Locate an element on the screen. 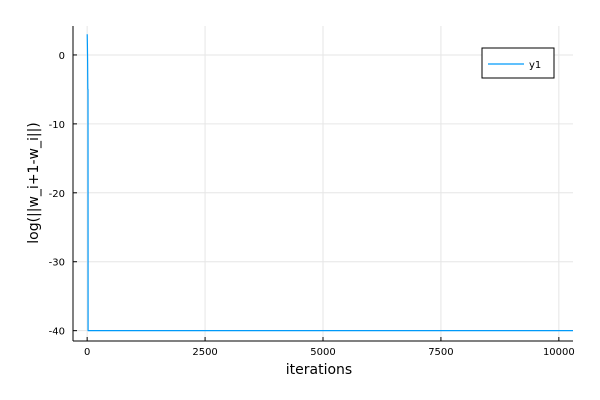  y-tick-label: -10 is located at coordinates (57, 125).